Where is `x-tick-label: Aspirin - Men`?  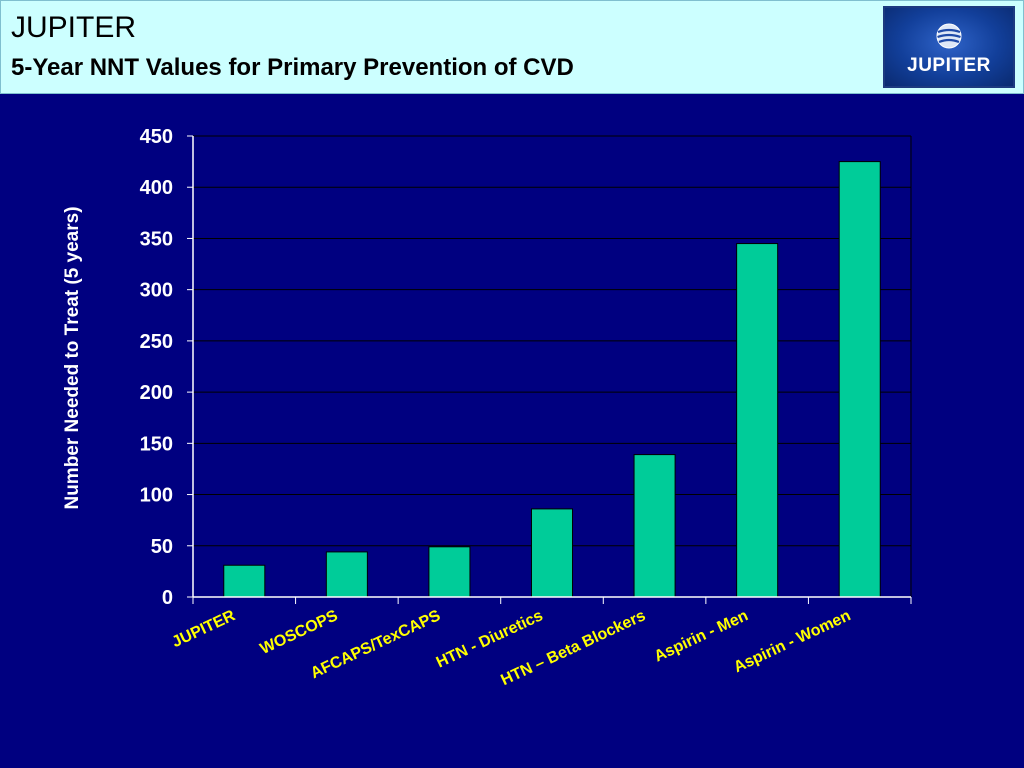 x-tick-label: Aspirin - Men is located at coordinates (701, 636).